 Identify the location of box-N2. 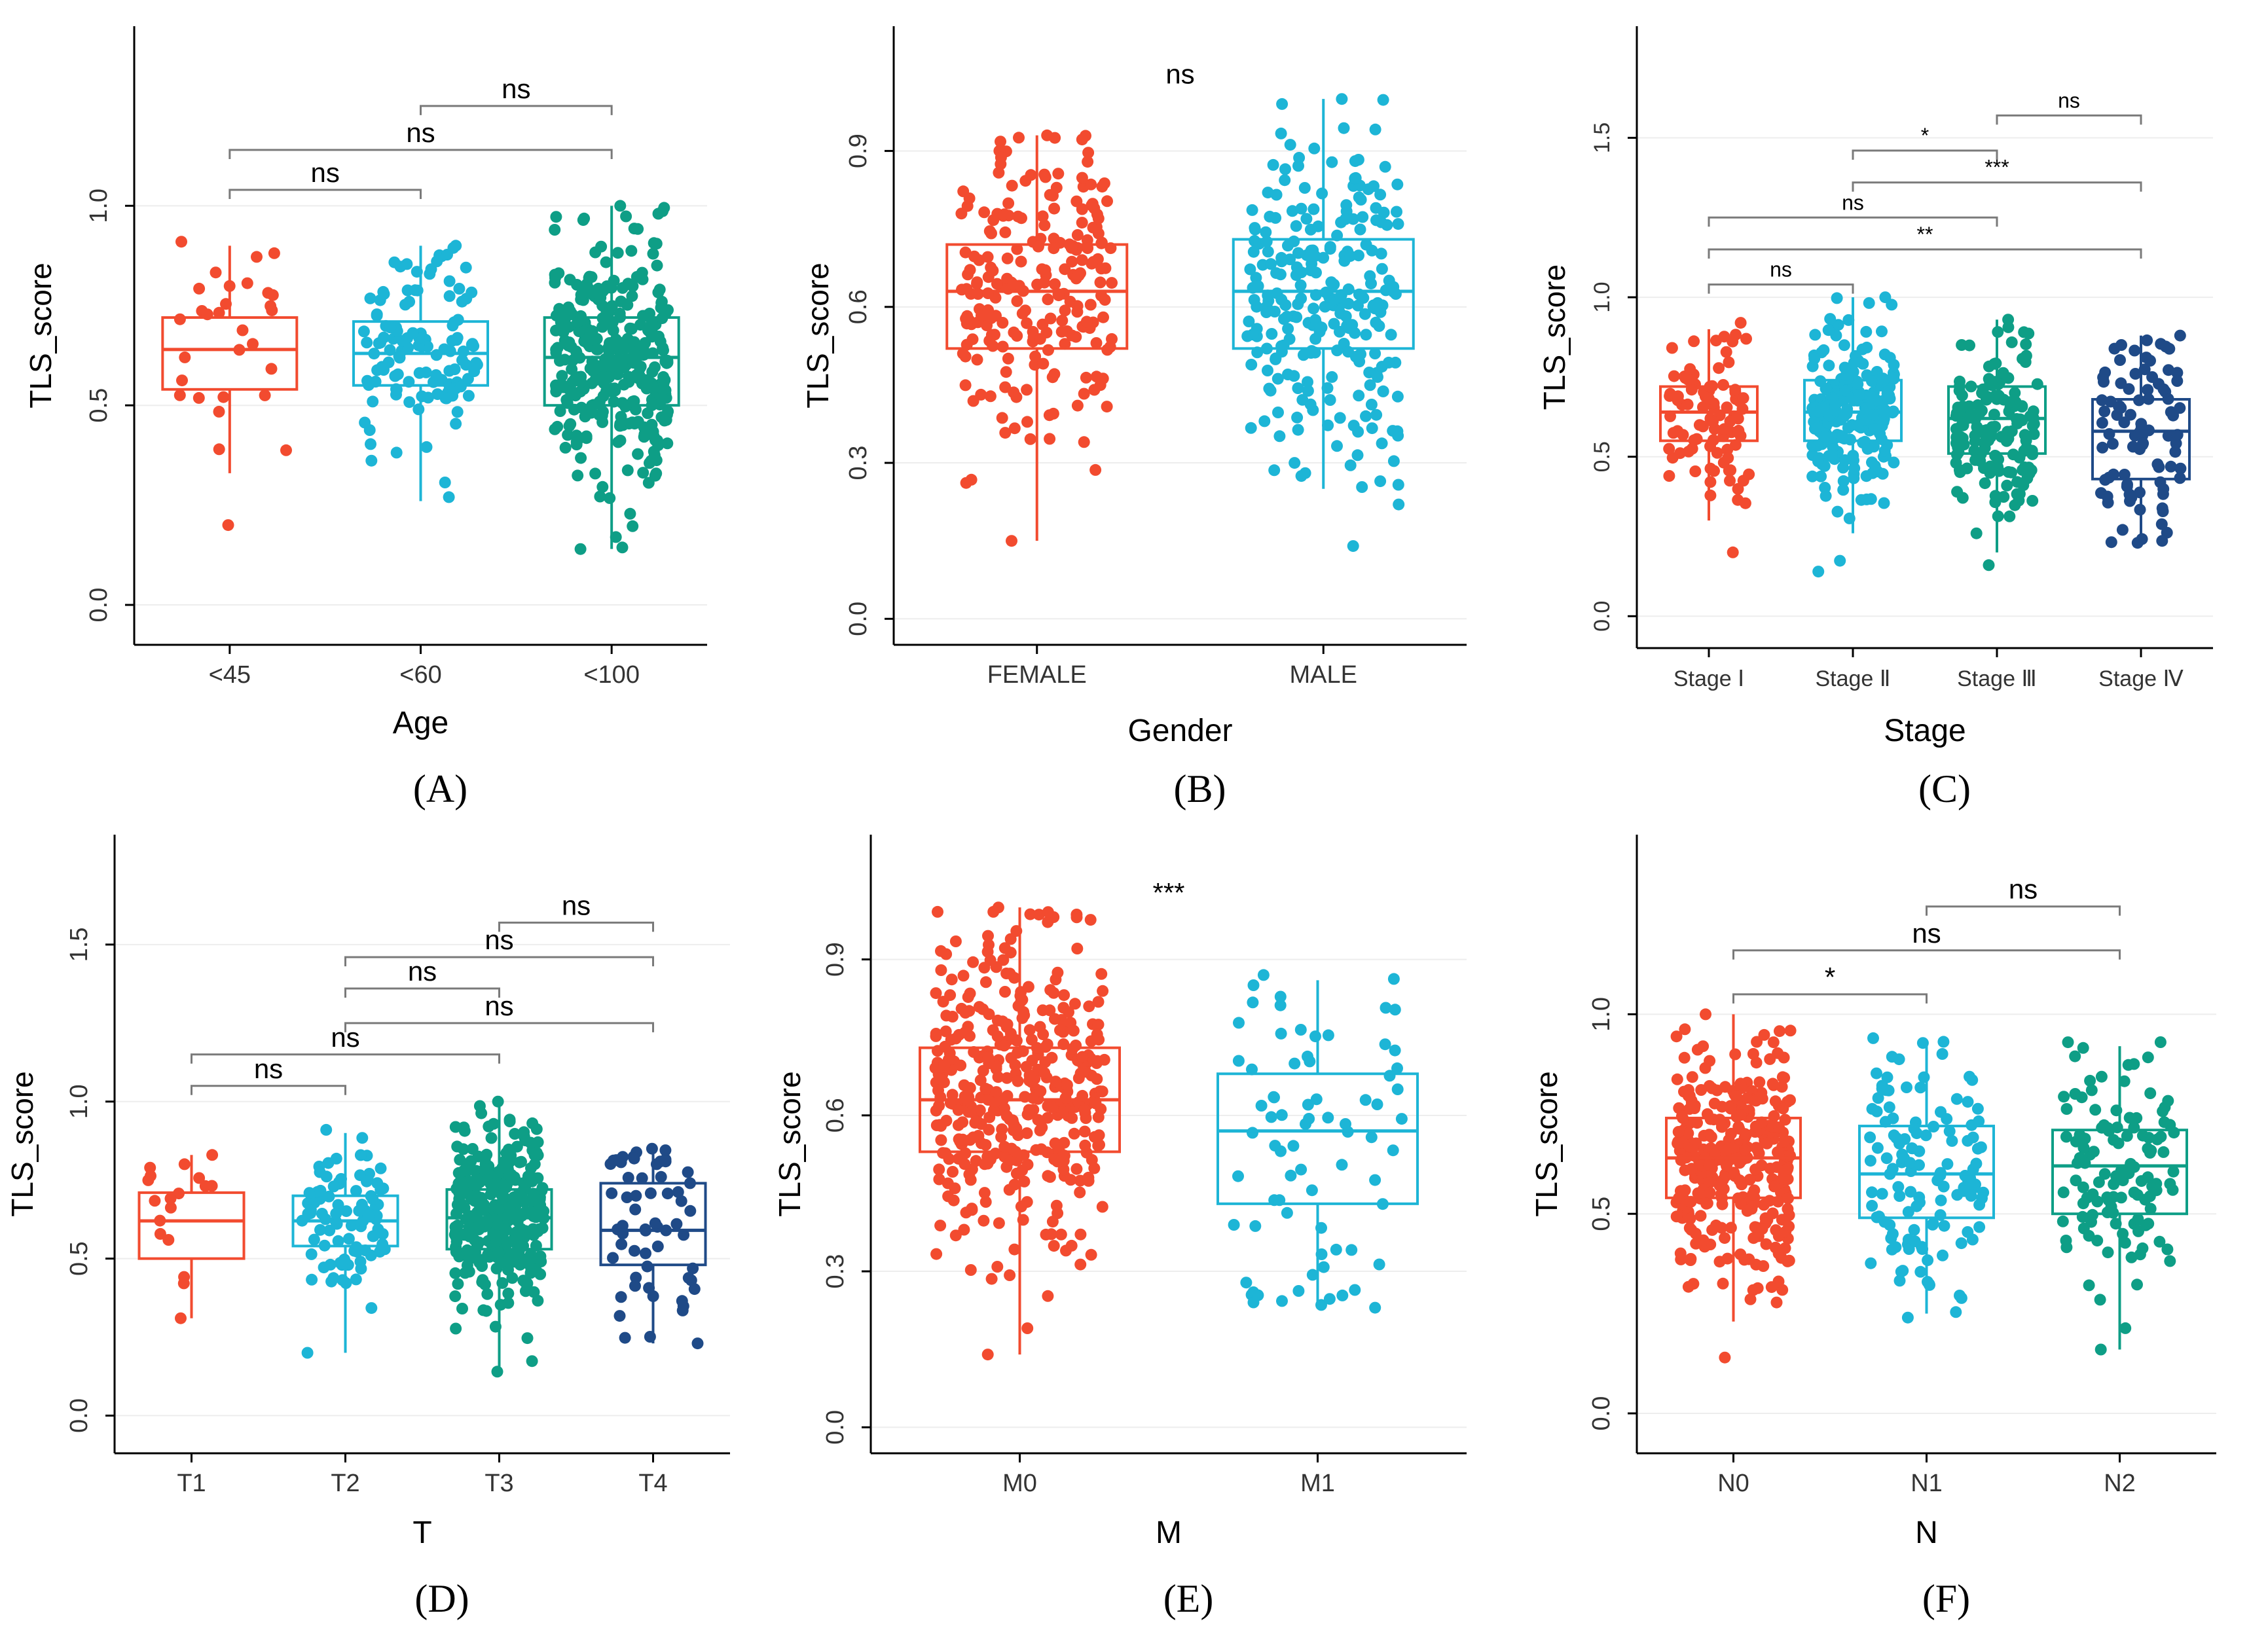
(2119, 1196).